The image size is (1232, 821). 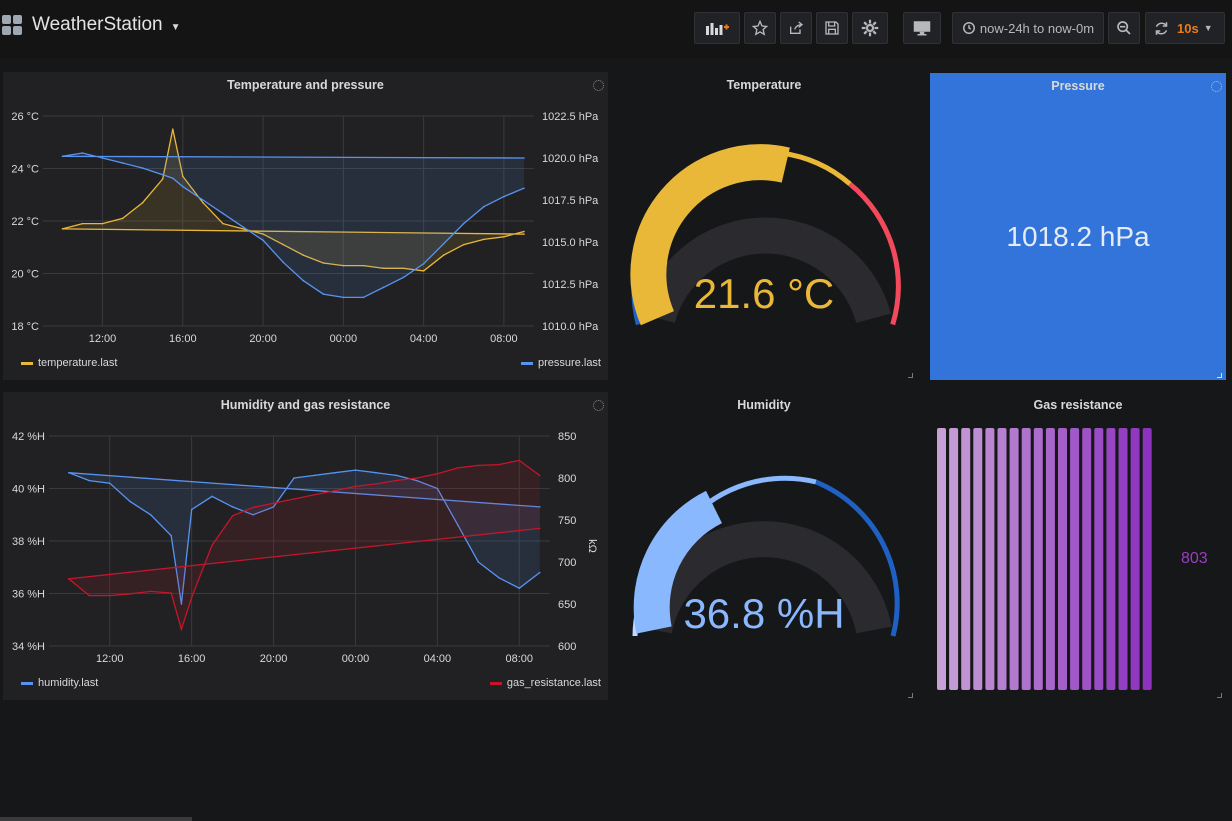 What do you see at coordinates (764, 613) in the screenshot?
I see `humidity-value: 36.8 %H` at bounding box center [764, 613].